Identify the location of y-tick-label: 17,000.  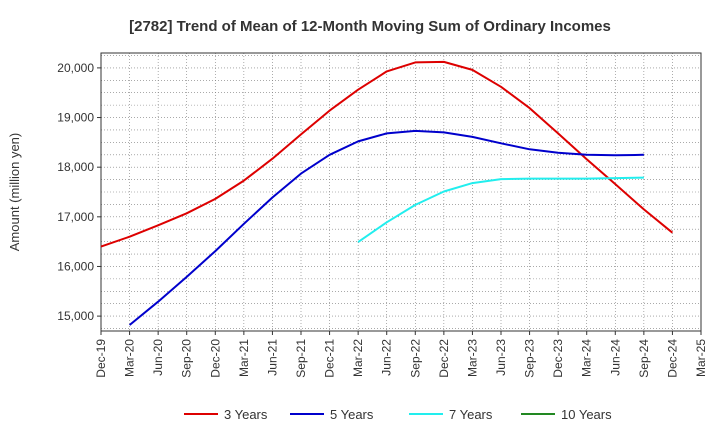
(75, 217).